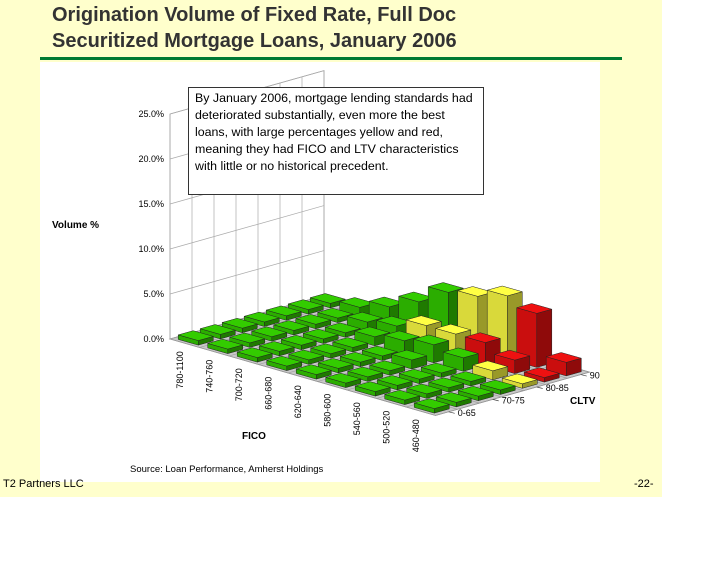 This screenshot has height=563, width=728. What do you see at coordinates (534, 335) in the screenshot?
I see `bar-500-520-row7` at bounding box center [534, 335].